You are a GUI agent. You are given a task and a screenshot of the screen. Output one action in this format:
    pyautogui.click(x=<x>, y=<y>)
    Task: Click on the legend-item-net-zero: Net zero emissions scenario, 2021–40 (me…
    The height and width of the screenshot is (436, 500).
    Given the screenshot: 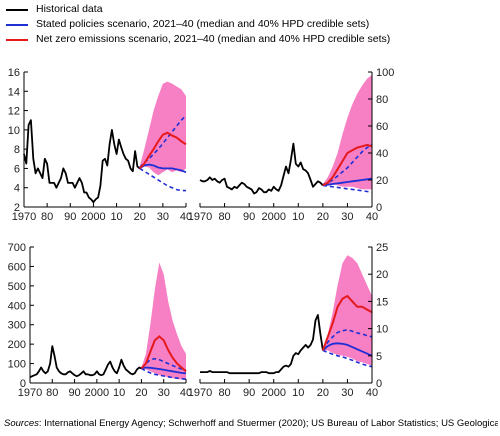 What is the action you would take?
    pyautogui.click(x=249, y=39)
    